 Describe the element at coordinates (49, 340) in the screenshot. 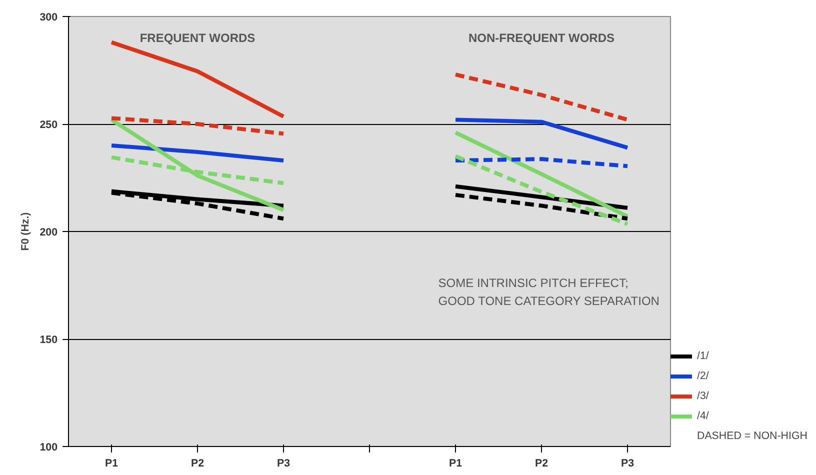

I see `y-tick-label: 150` at that location.